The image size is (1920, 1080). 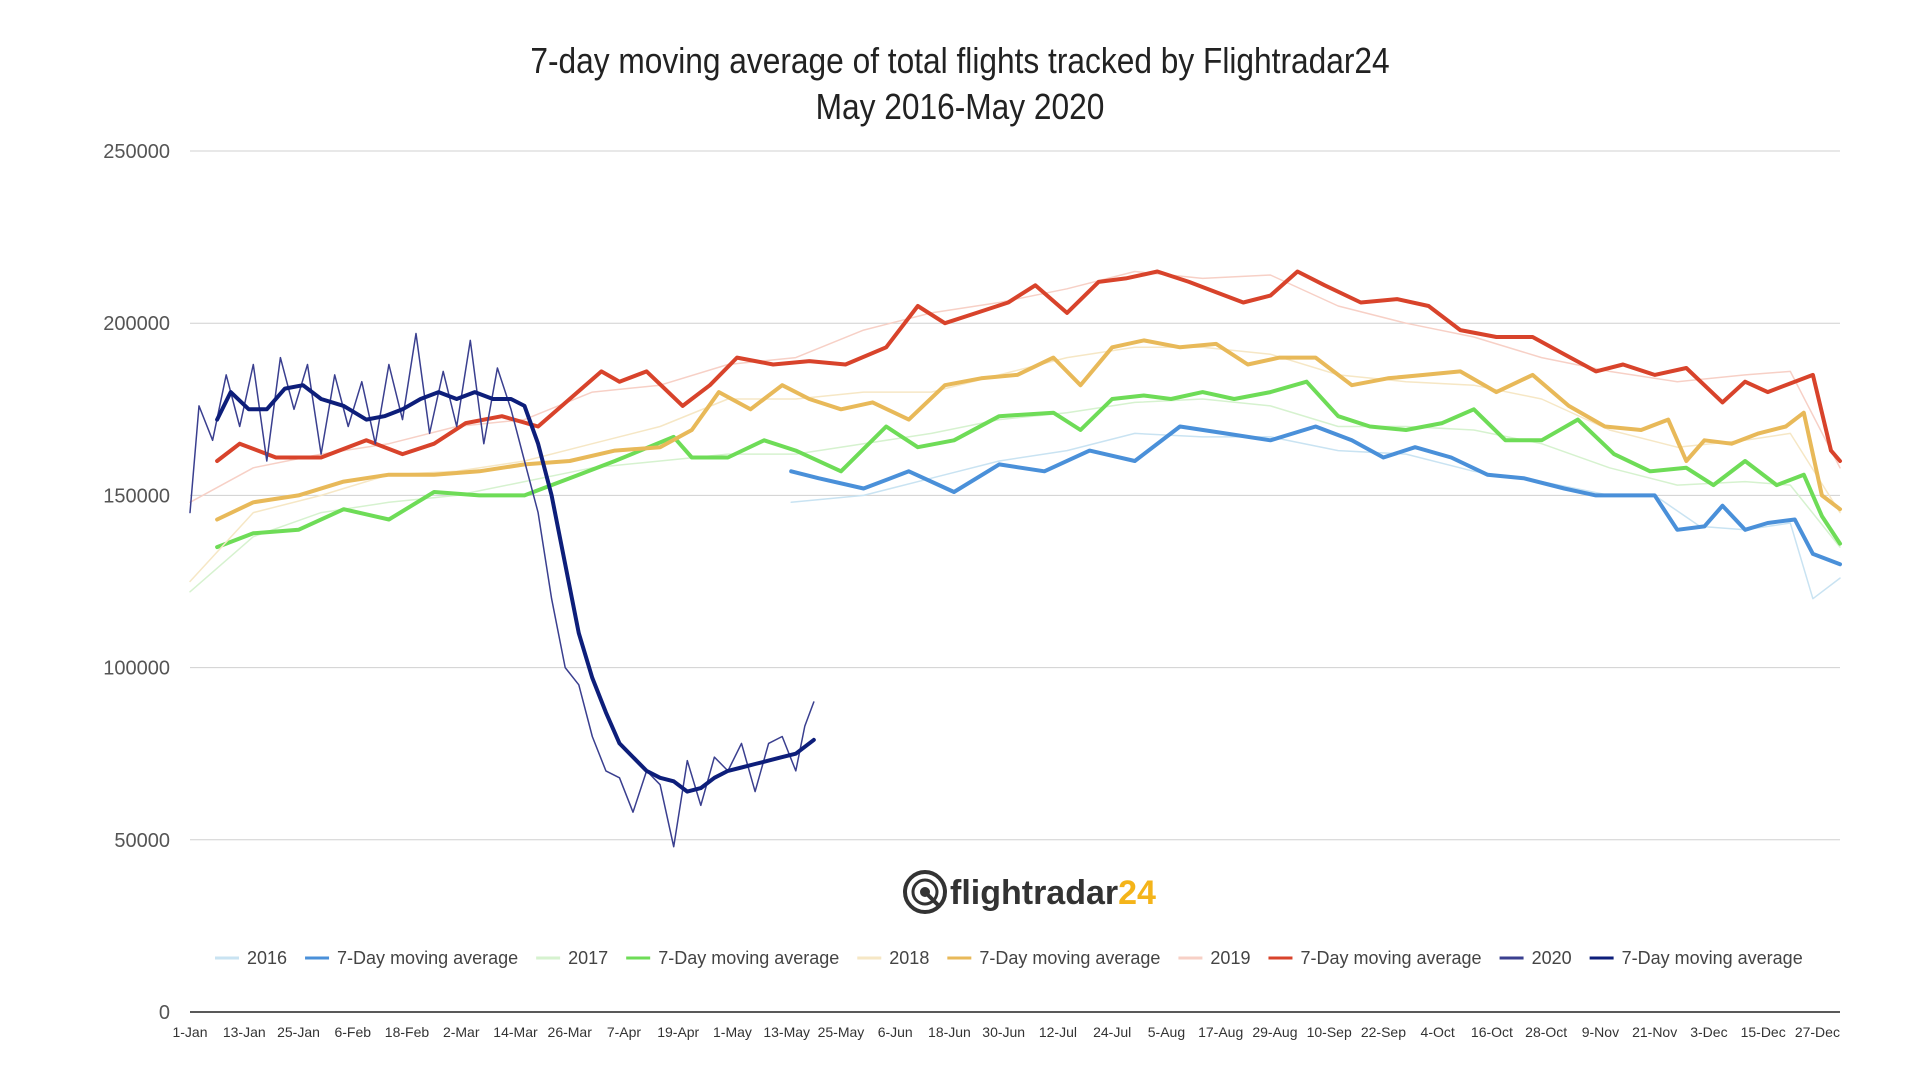 What do you see at coordinates (1654, 1032) in the screenshot?
I see `x-tick-label: 21-Nov` at bounding box center [1654, 1032].